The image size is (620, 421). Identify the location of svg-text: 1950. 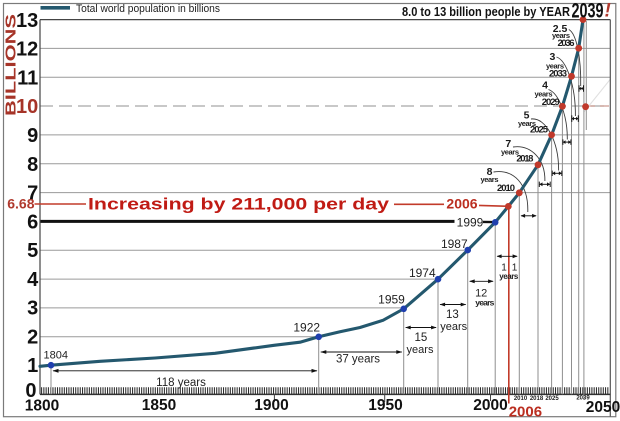
(385, 405).